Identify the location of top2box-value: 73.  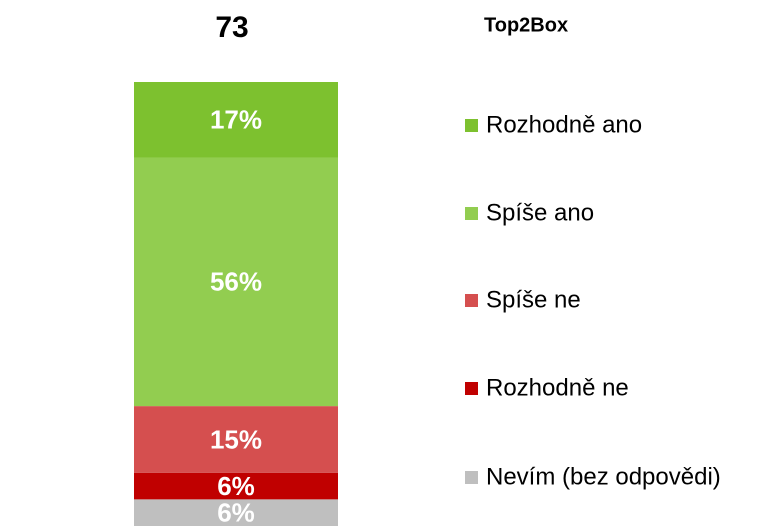
(231, 27).